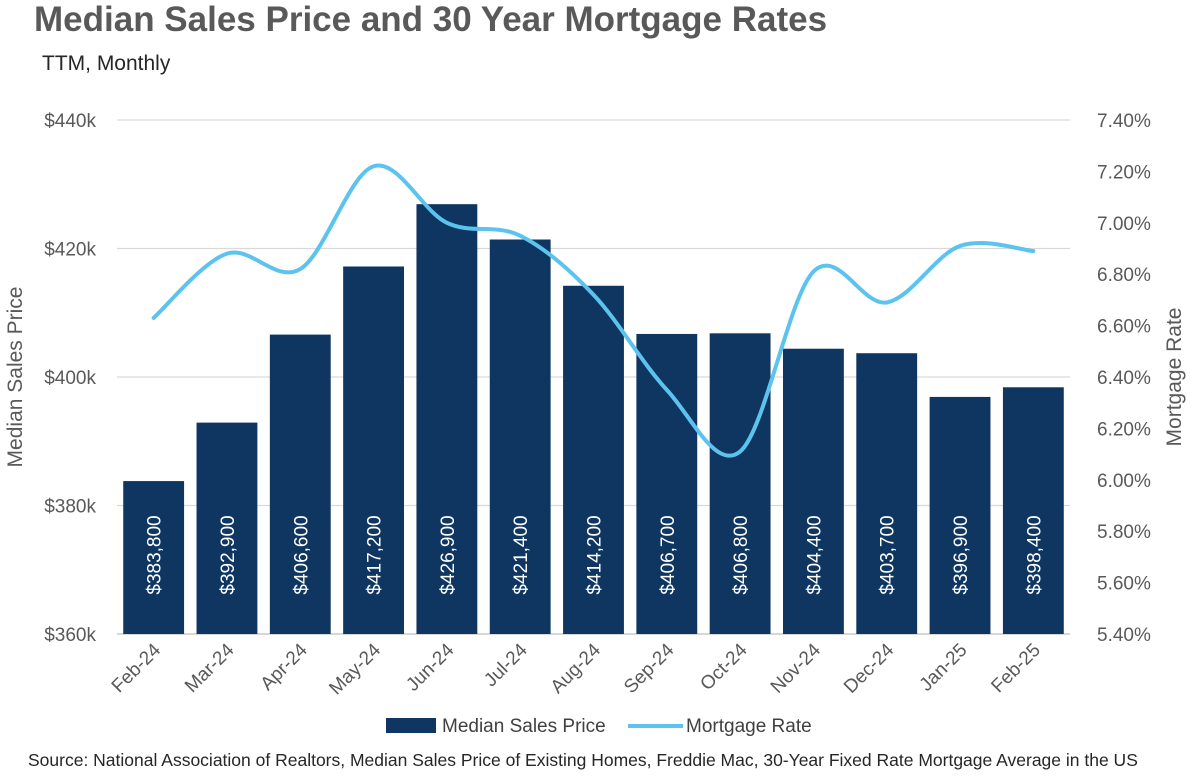  I want to click on chart-subtitle: TTM, Monthly, so click(106, 63).